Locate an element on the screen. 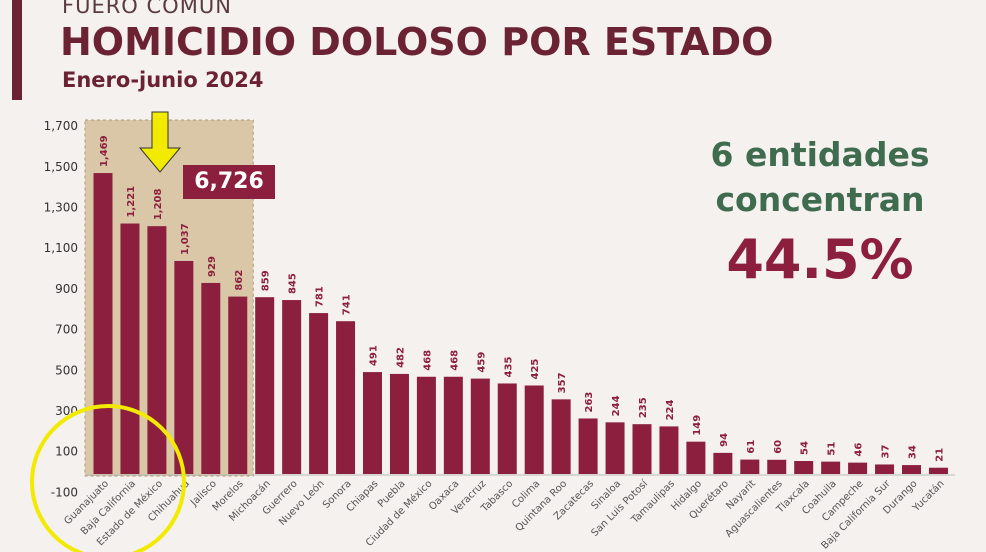  y-tick-label: 900 is located at coordinates (66, 289).